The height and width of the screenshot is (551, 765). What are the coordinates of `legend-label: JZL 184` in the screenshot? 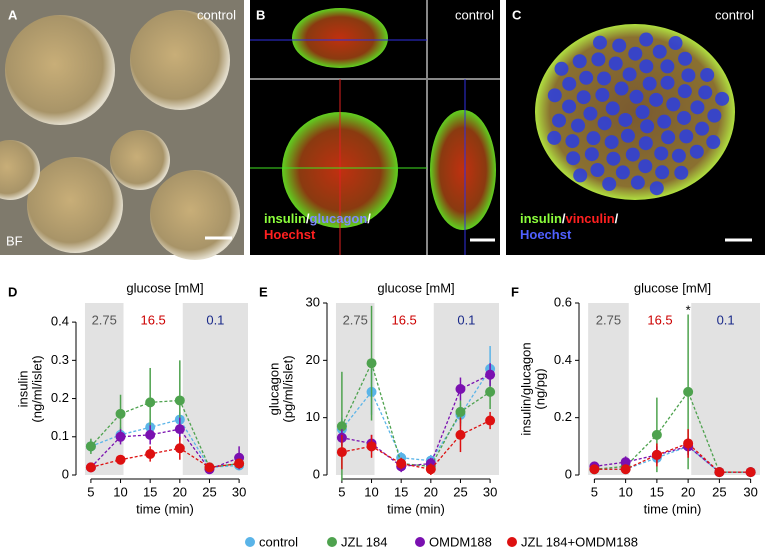 It's located at (364, 541).